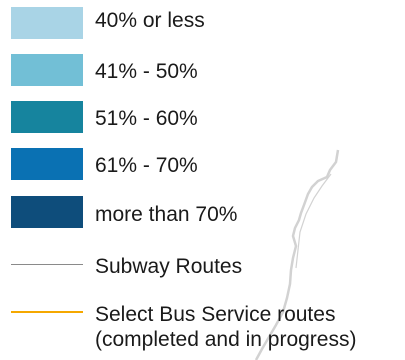  I want to click on legend-label-51-60: 51% - 60%, so click(146, 118).